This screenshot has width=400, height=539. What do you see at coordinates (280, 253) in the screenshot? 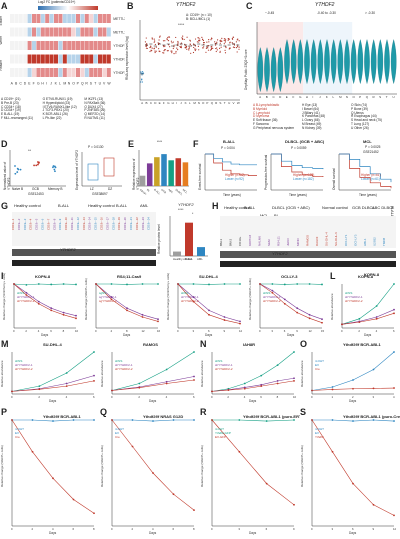
I see `panel-h-protein1: YTHDF2` at bounding box center [280, 253].